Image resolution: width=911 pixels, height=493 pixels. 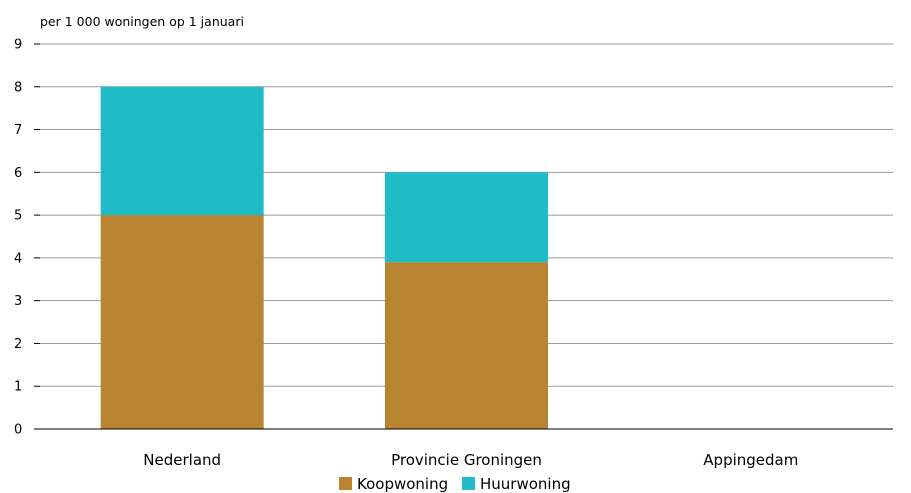 What do you see at coordinates (18, 301) in the screenshot?
I see `y-tick-label: 3` at bounding box center [18, 301].